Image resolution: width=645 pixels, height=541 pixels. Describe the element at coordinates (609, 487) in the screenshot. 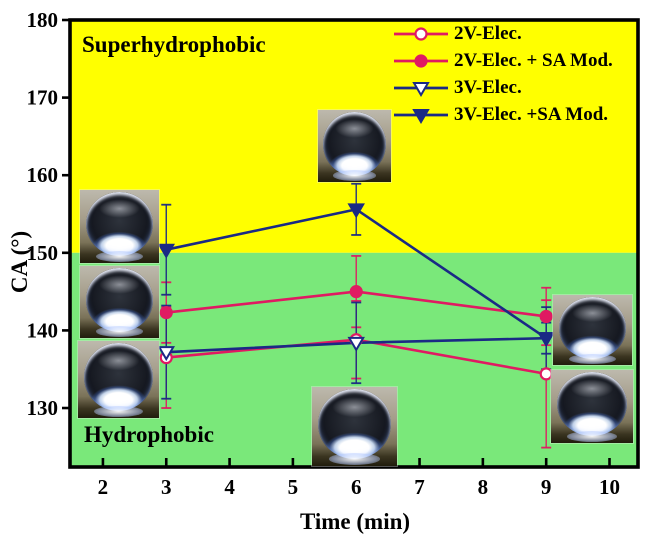

I see `svg-text: 10` at that location.